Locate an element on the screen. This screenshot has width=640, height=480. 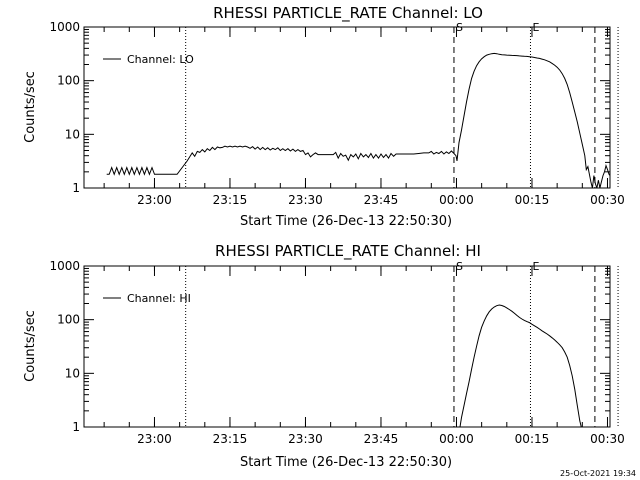
legend-label: Channel: LO is located at coordinates (160, 59).